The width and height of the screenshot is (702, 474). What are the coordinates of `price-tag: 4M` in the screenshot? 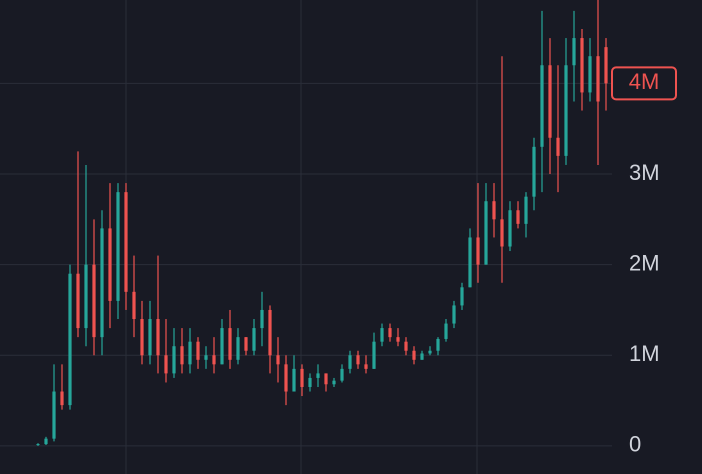 It's located at (644, 83).